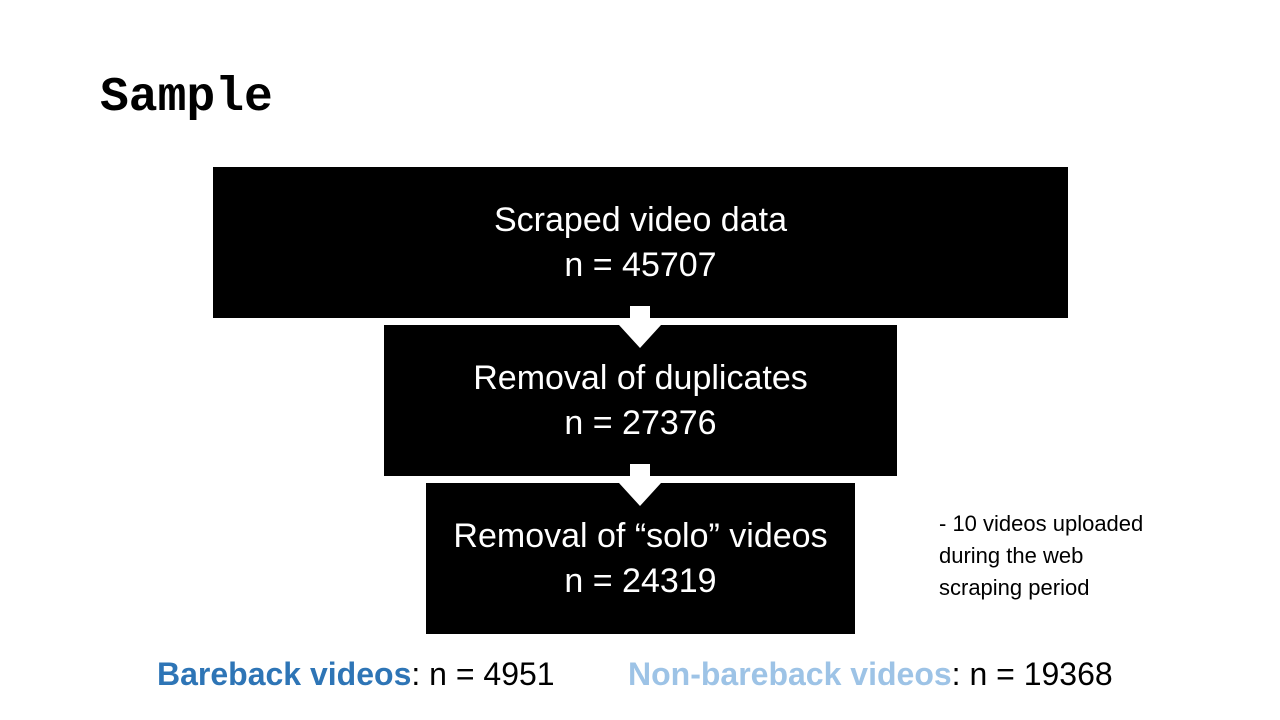 The width and height of the screenshot is (1280, 720). Describe the element at coordinates (640, 580) in the screenshot. I see `step-count: n = 24319` at that location.